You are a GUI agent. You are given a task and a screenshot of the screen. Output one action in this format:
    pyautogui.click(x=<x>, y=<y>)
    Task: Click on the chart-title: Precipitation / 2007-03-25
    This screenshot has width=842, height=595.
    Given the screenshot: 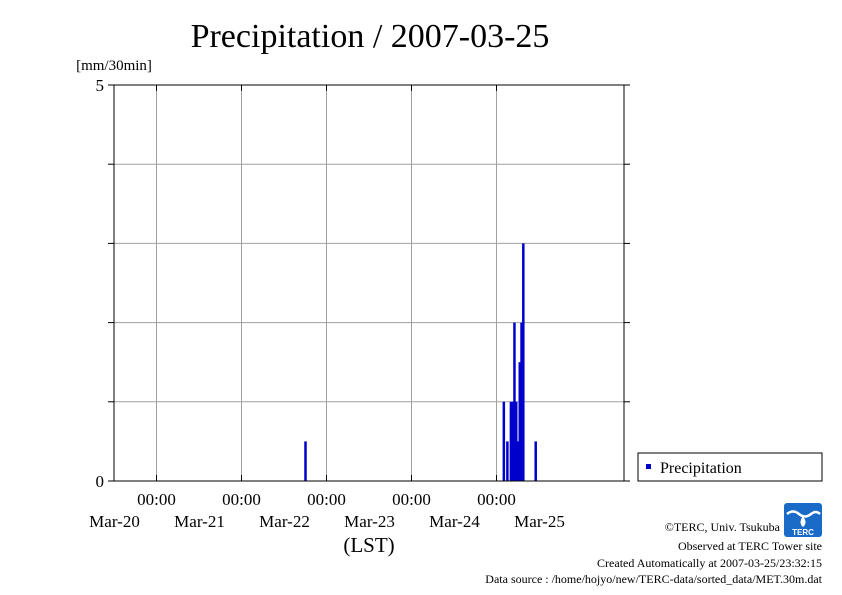 What is the action you would take?
    pyautogui.click(x=370, y=36)
    